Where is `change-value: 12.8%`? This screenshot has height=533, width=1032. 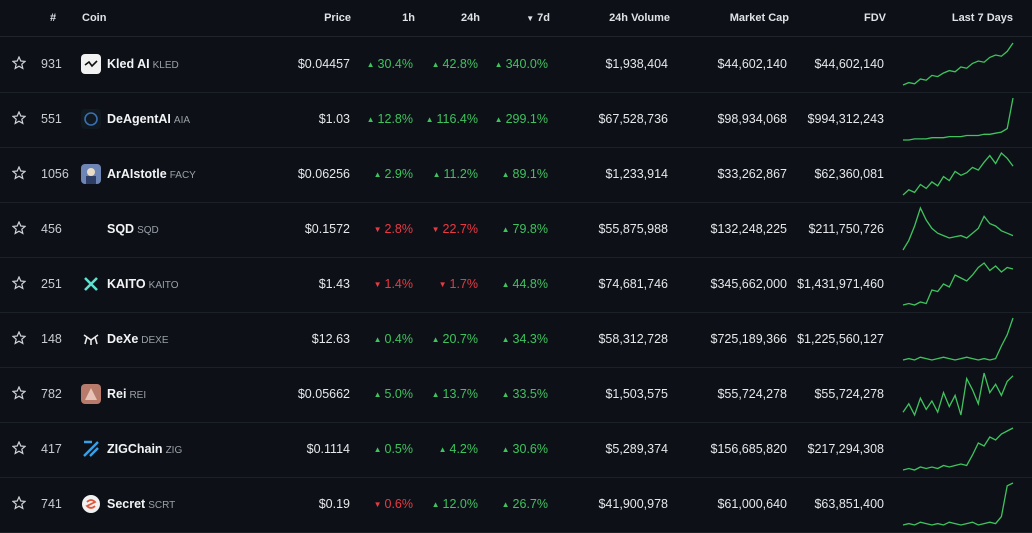 change-value: 12.8% is located at coordinates (395, 119).